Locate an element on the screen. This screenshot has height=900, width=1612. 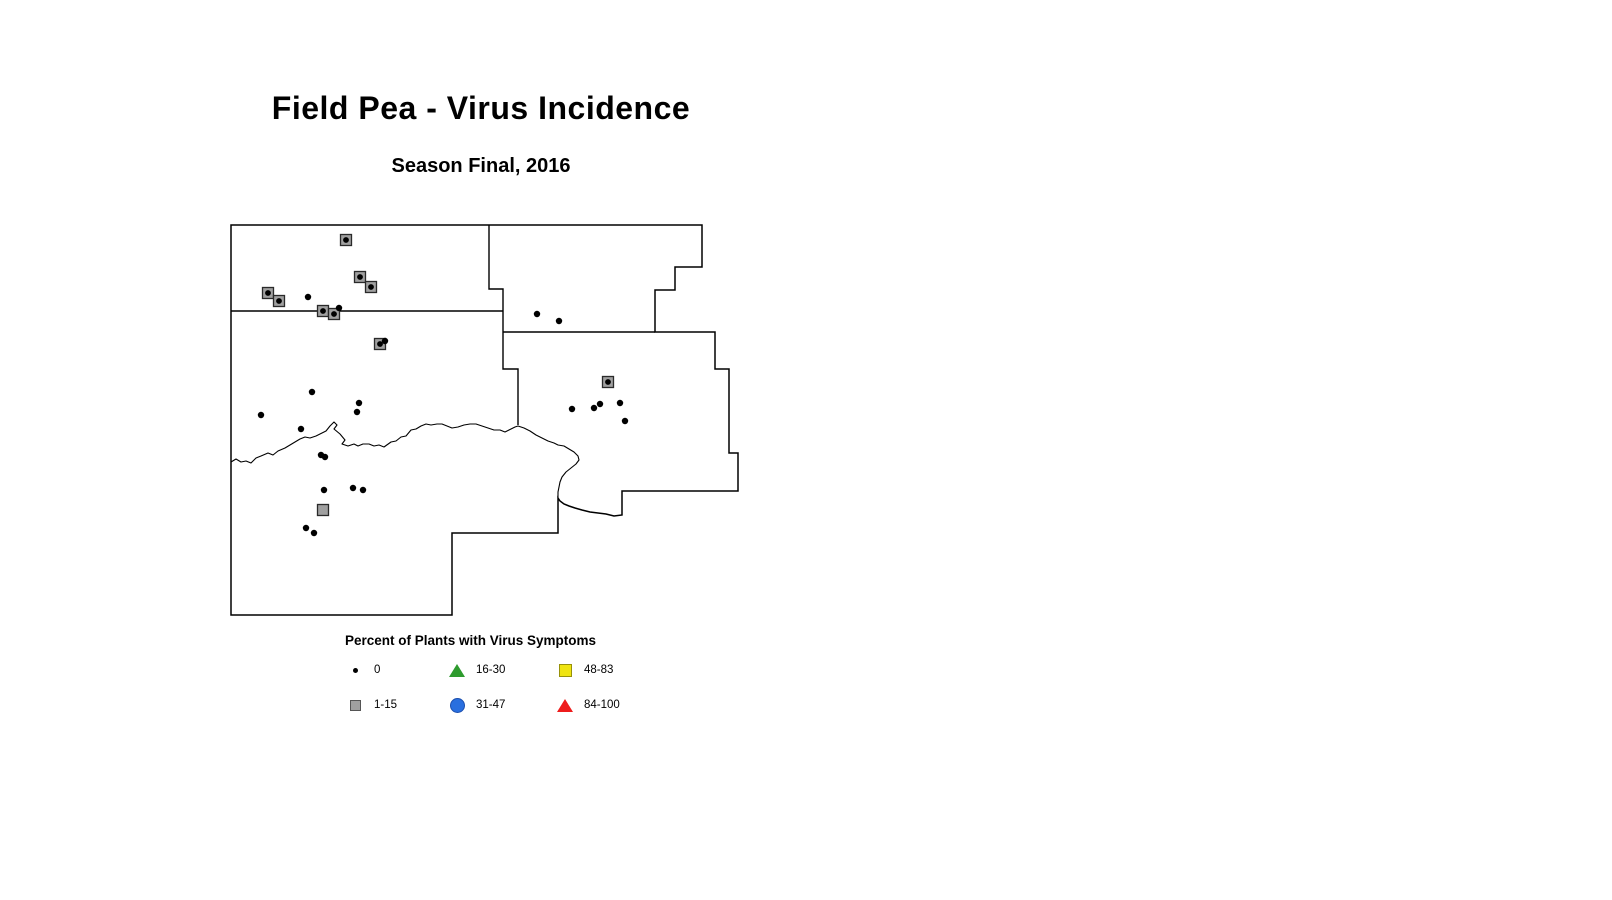
gray-square is located at coordinates (355, 705).